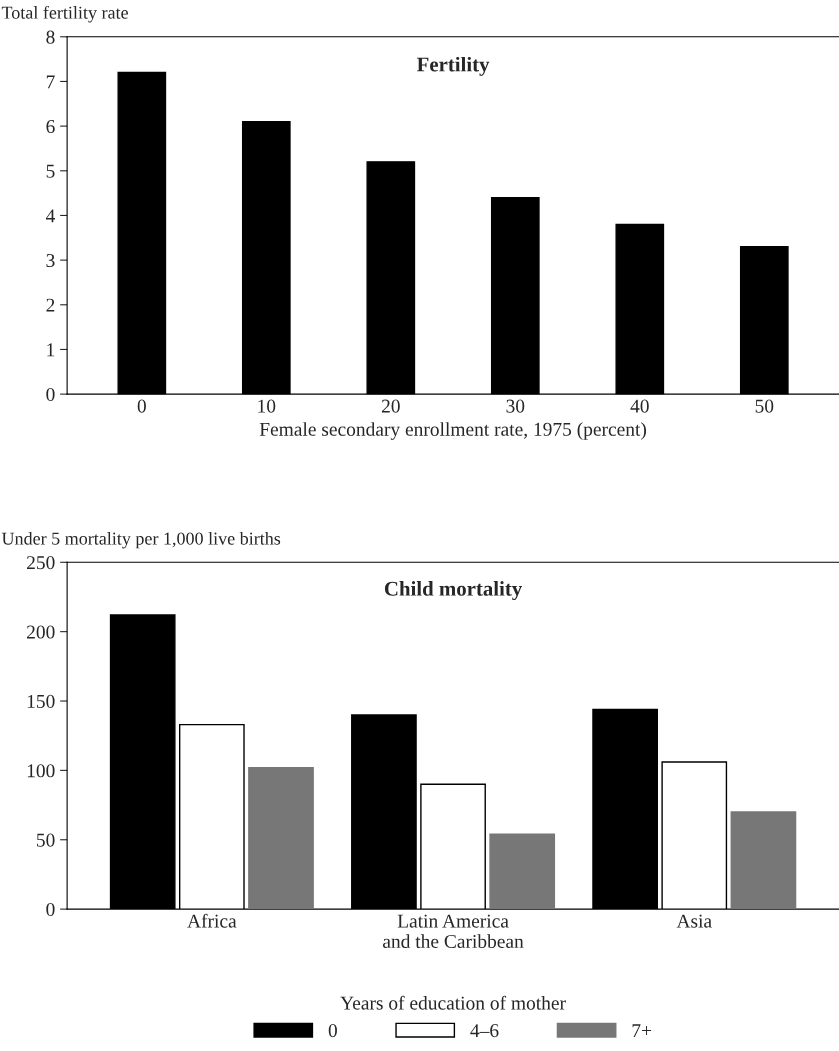  What do you see at coordinates (390, 406) in the screenshot?
I see `x-tick-label: 20` at bounding box center [390, 406].